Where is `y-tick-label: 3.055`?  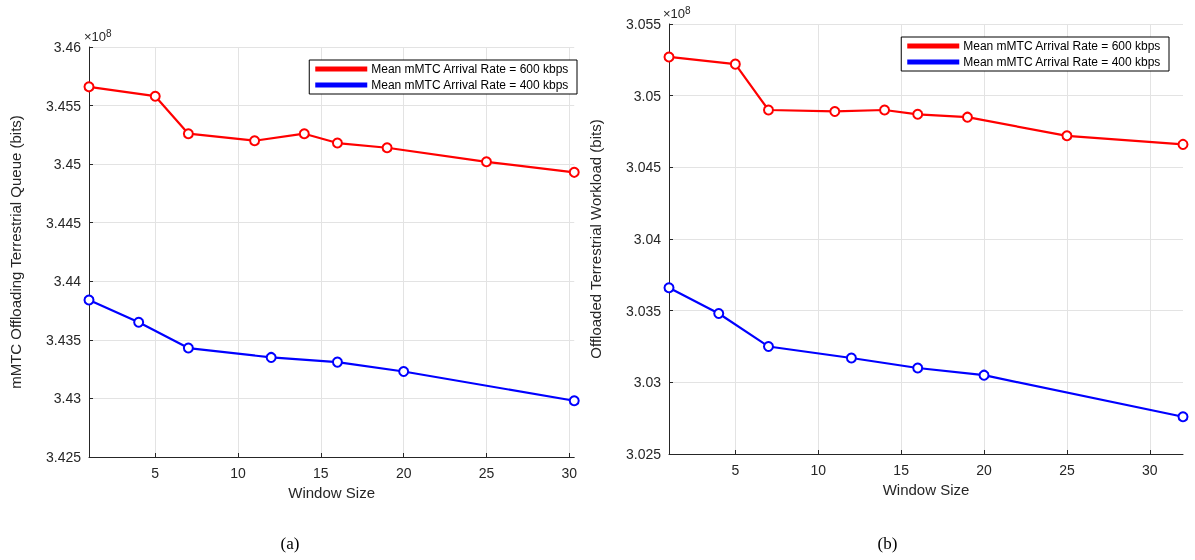 y-tick-label: 3.055 is located at coordinates (643, 24).